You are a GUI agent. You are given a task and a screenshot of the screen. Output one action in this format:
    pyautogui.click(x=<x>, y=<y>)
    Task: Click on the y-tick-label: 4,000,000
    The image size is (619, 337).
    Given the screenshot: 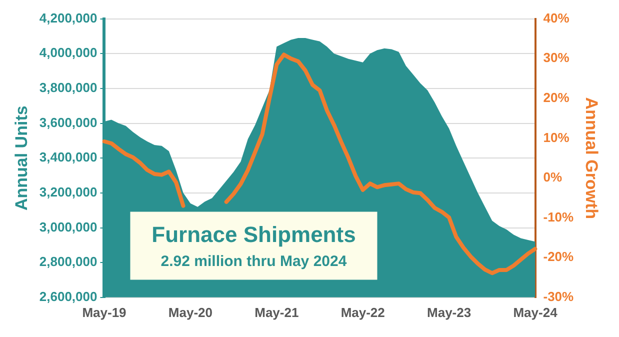 What is the action you would take?
    pyautogui.click(x=68, y=52)
    